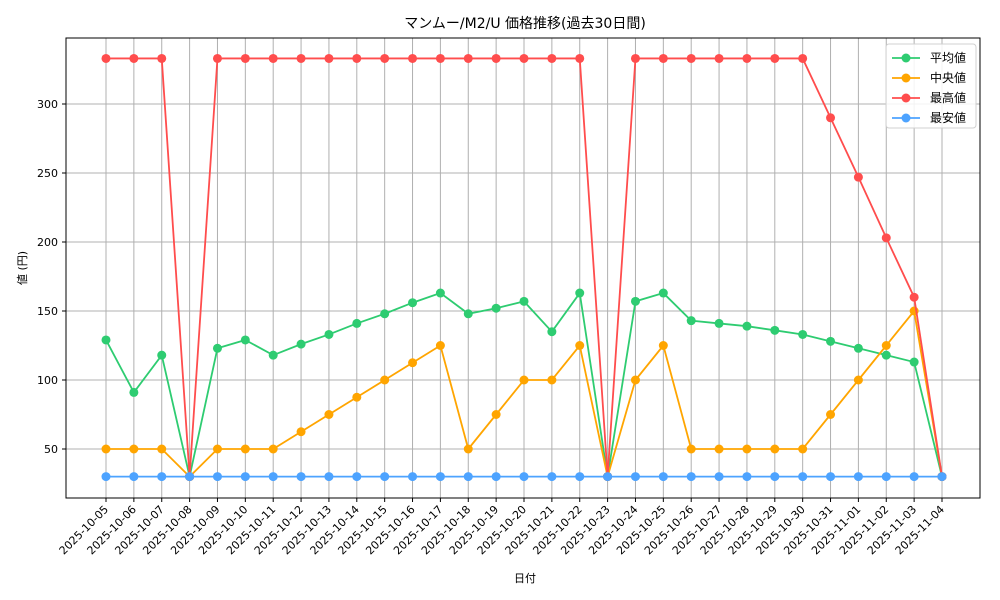 The width and height of the screenshot is (1000, 600). I want to click on y-tick-label: 50, so click(51, 449).